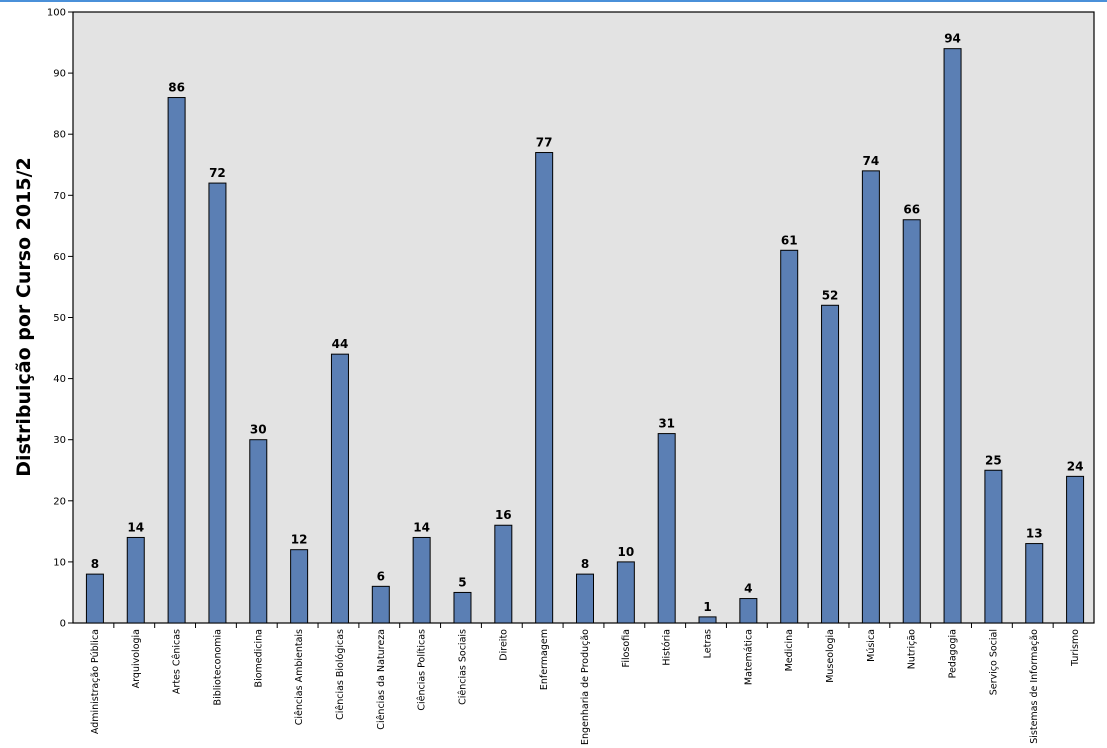 The width and height of the screenshot is (1107, 748). I want to click on y-axis-label: Distribuição por Curso 2015/2, so click(24, 316).